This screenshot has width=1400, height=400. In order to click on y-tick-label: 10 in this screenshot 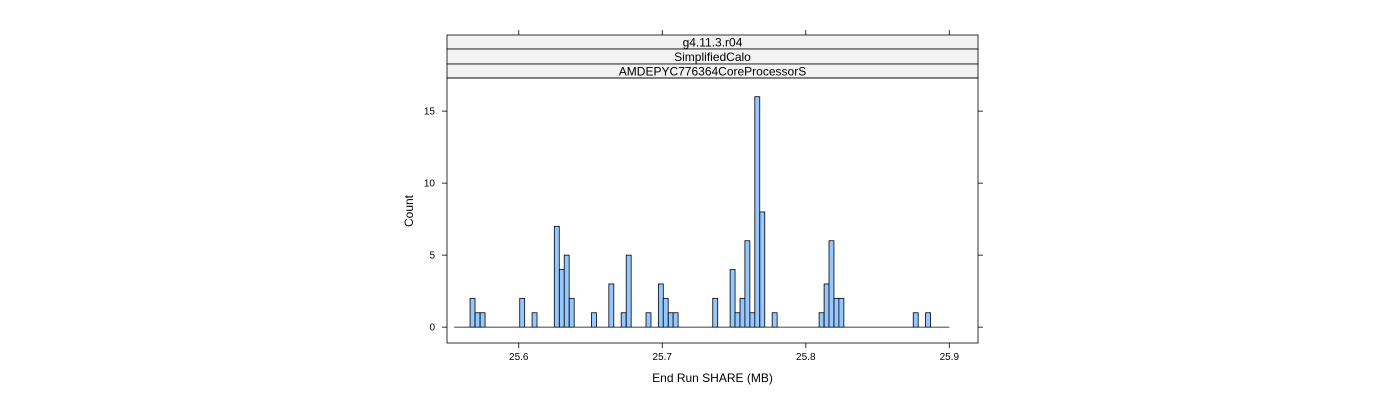, I will do `click(430, 184)`.